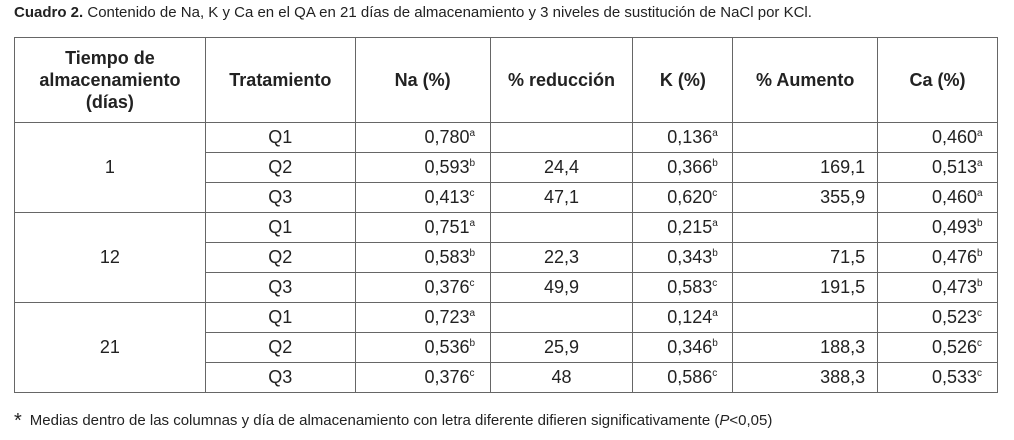 The width and height of the screenshot is (1014, 440). I want to click on header-text: Na (%), so click(422, 80).